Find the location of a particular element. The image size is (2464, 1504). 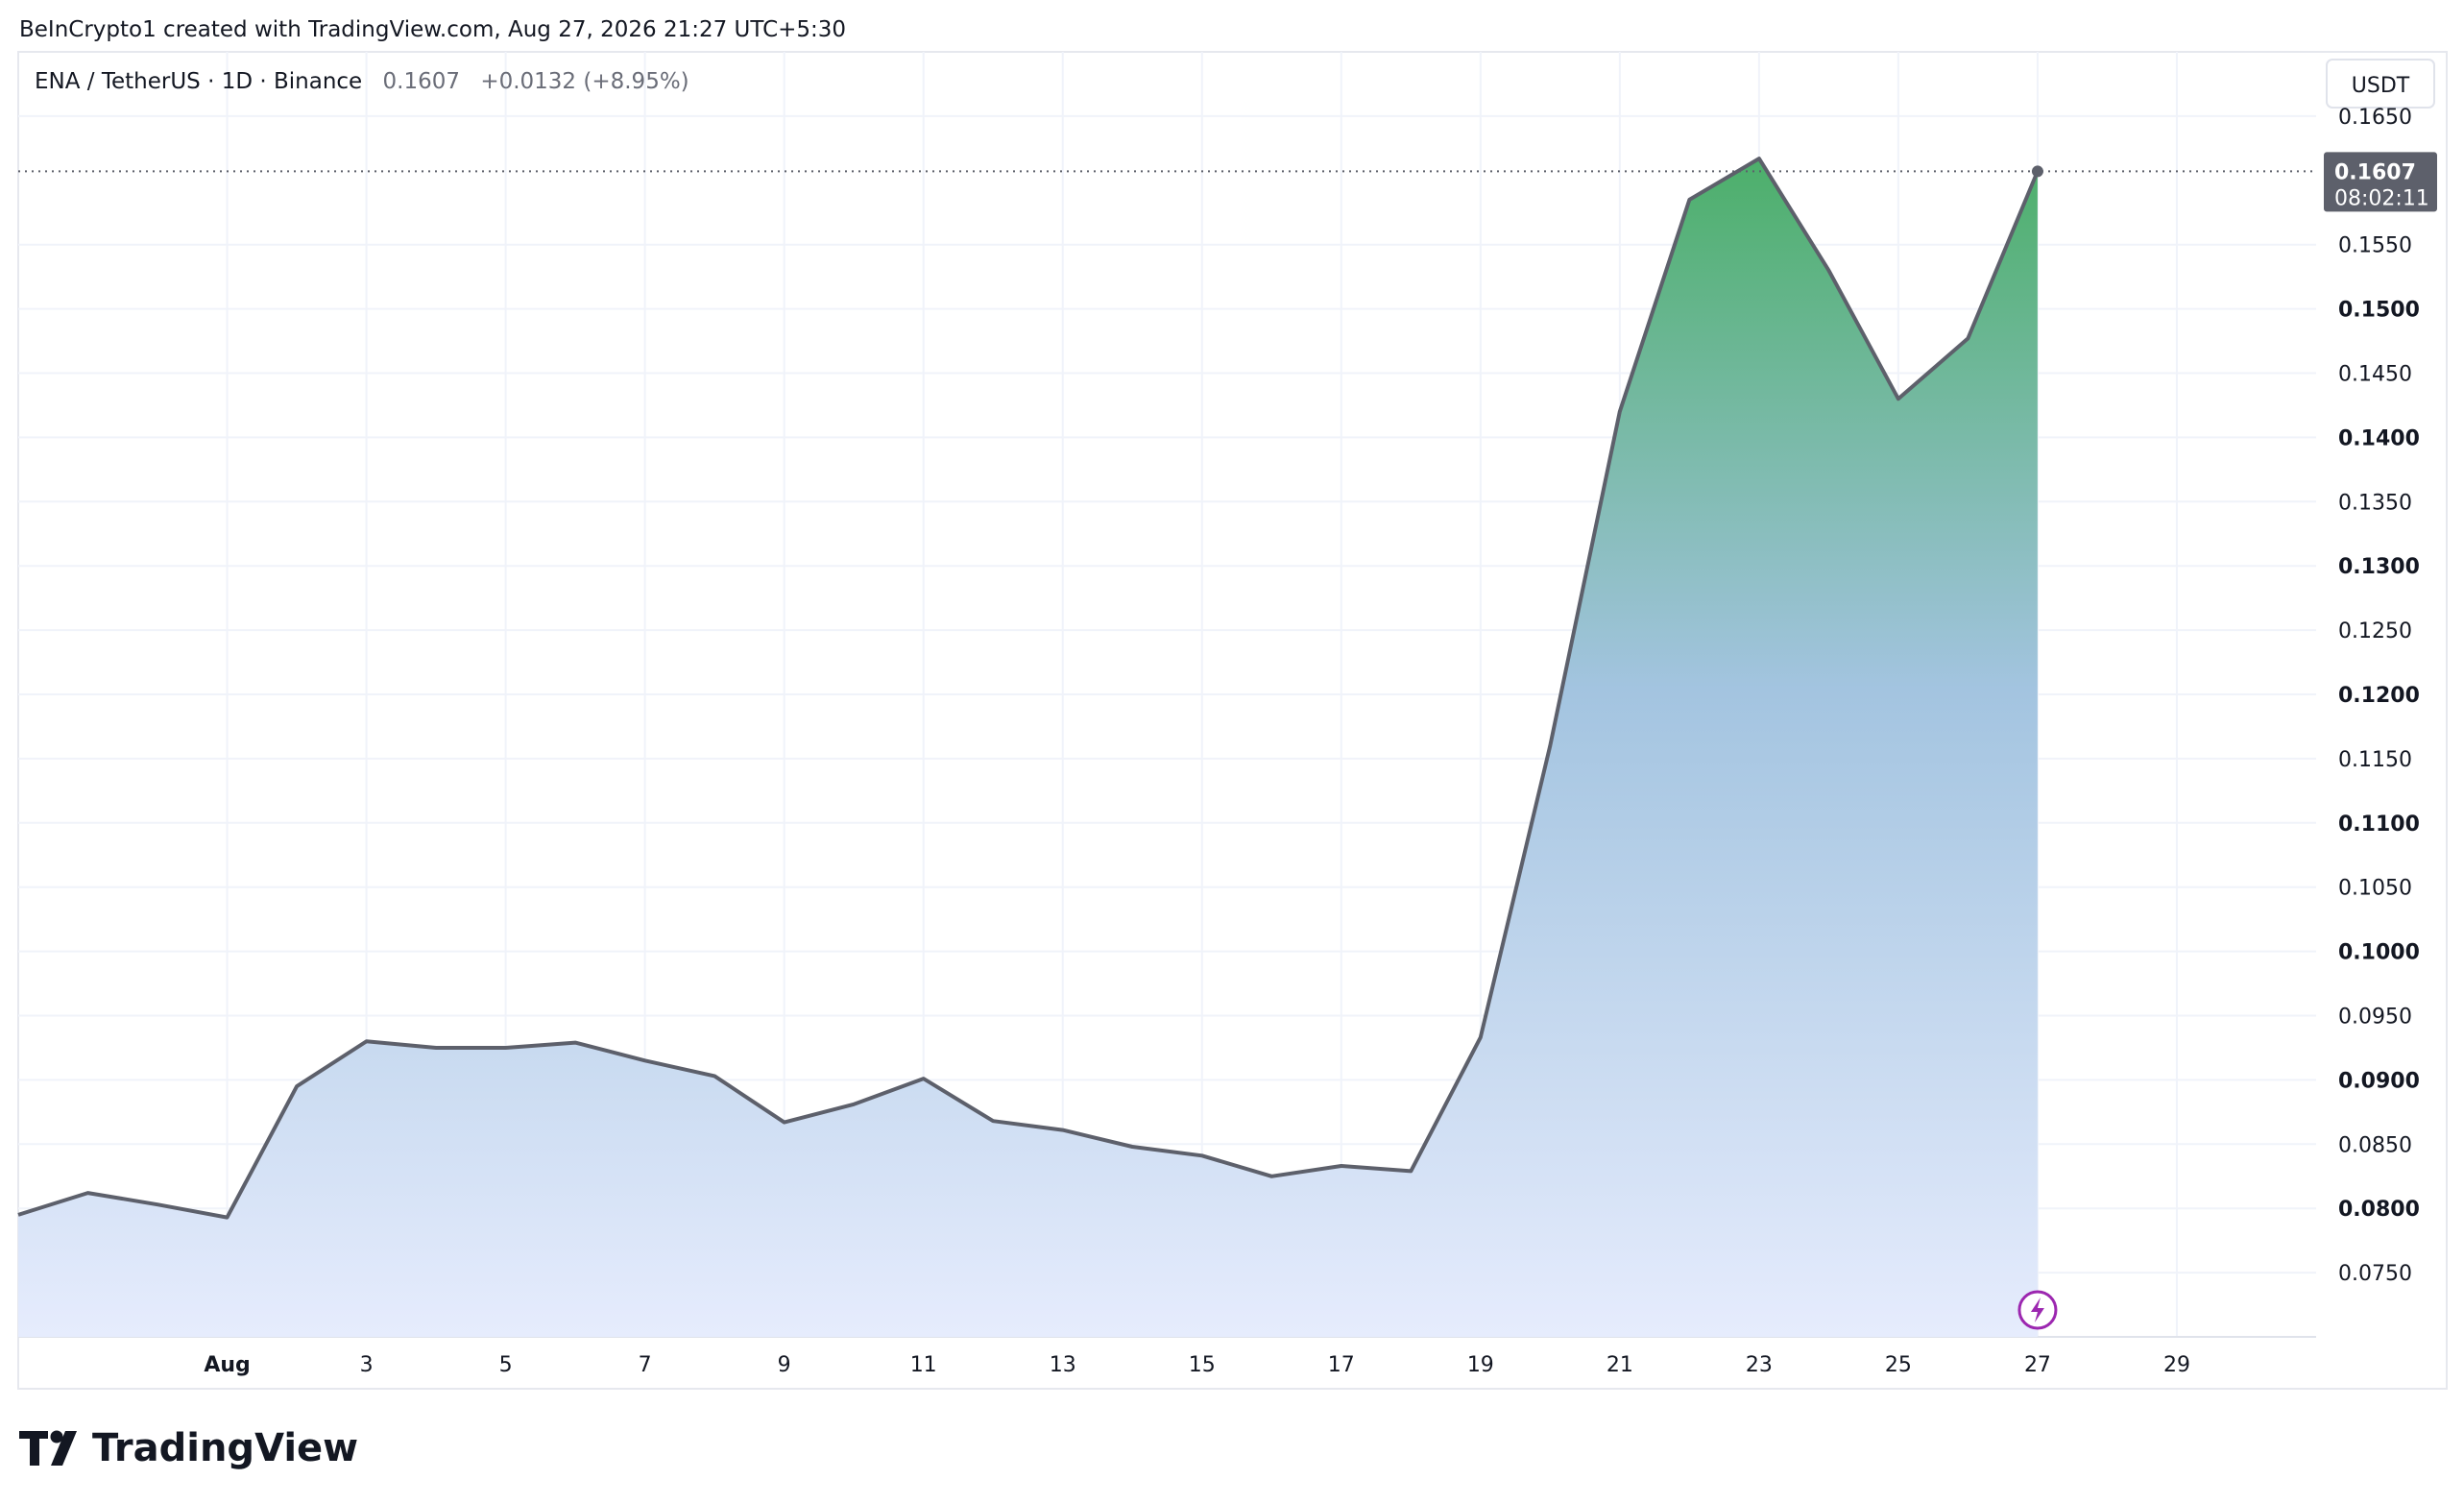

x-tick-label: 5 is located at coordinates (506, 1365).